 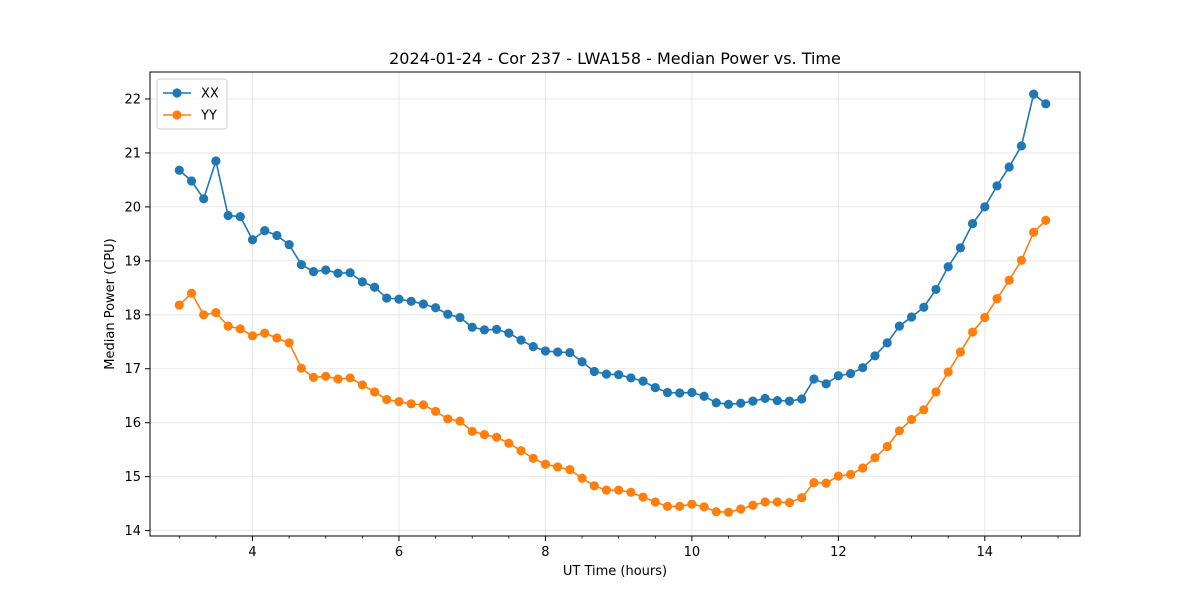 What do you see at coordinates (132, 531) in the screenshot?
I see `y-tick-label: 14` at bounding box center [132, 531].